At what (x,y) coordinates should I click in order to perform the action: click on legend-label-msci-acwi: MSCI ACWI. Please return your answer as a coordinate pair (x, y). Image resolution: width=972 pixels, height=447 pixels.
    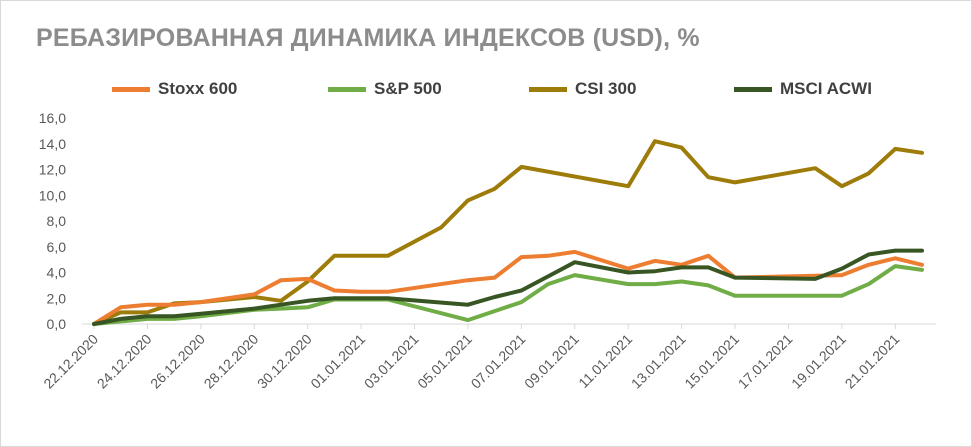
    Looking at the image, I should click on (826, 88).